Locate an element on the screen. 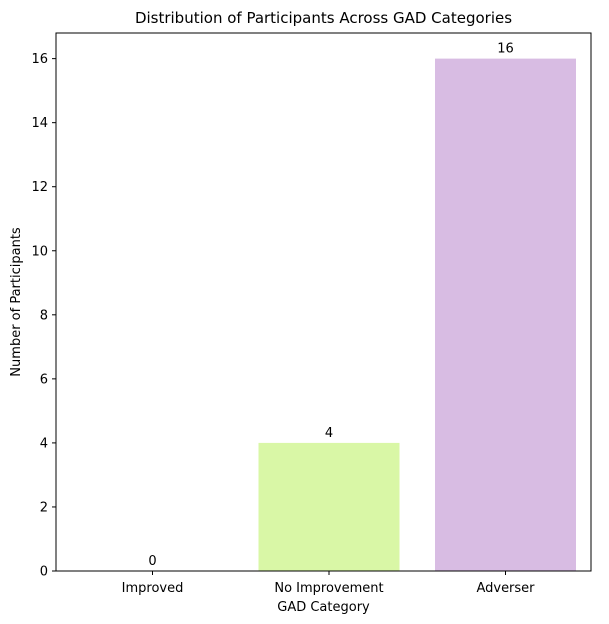 Image resolution: width=609 pixels, height=624 pixels. x-tick-label: Improved is located at coordinates (153, 588).